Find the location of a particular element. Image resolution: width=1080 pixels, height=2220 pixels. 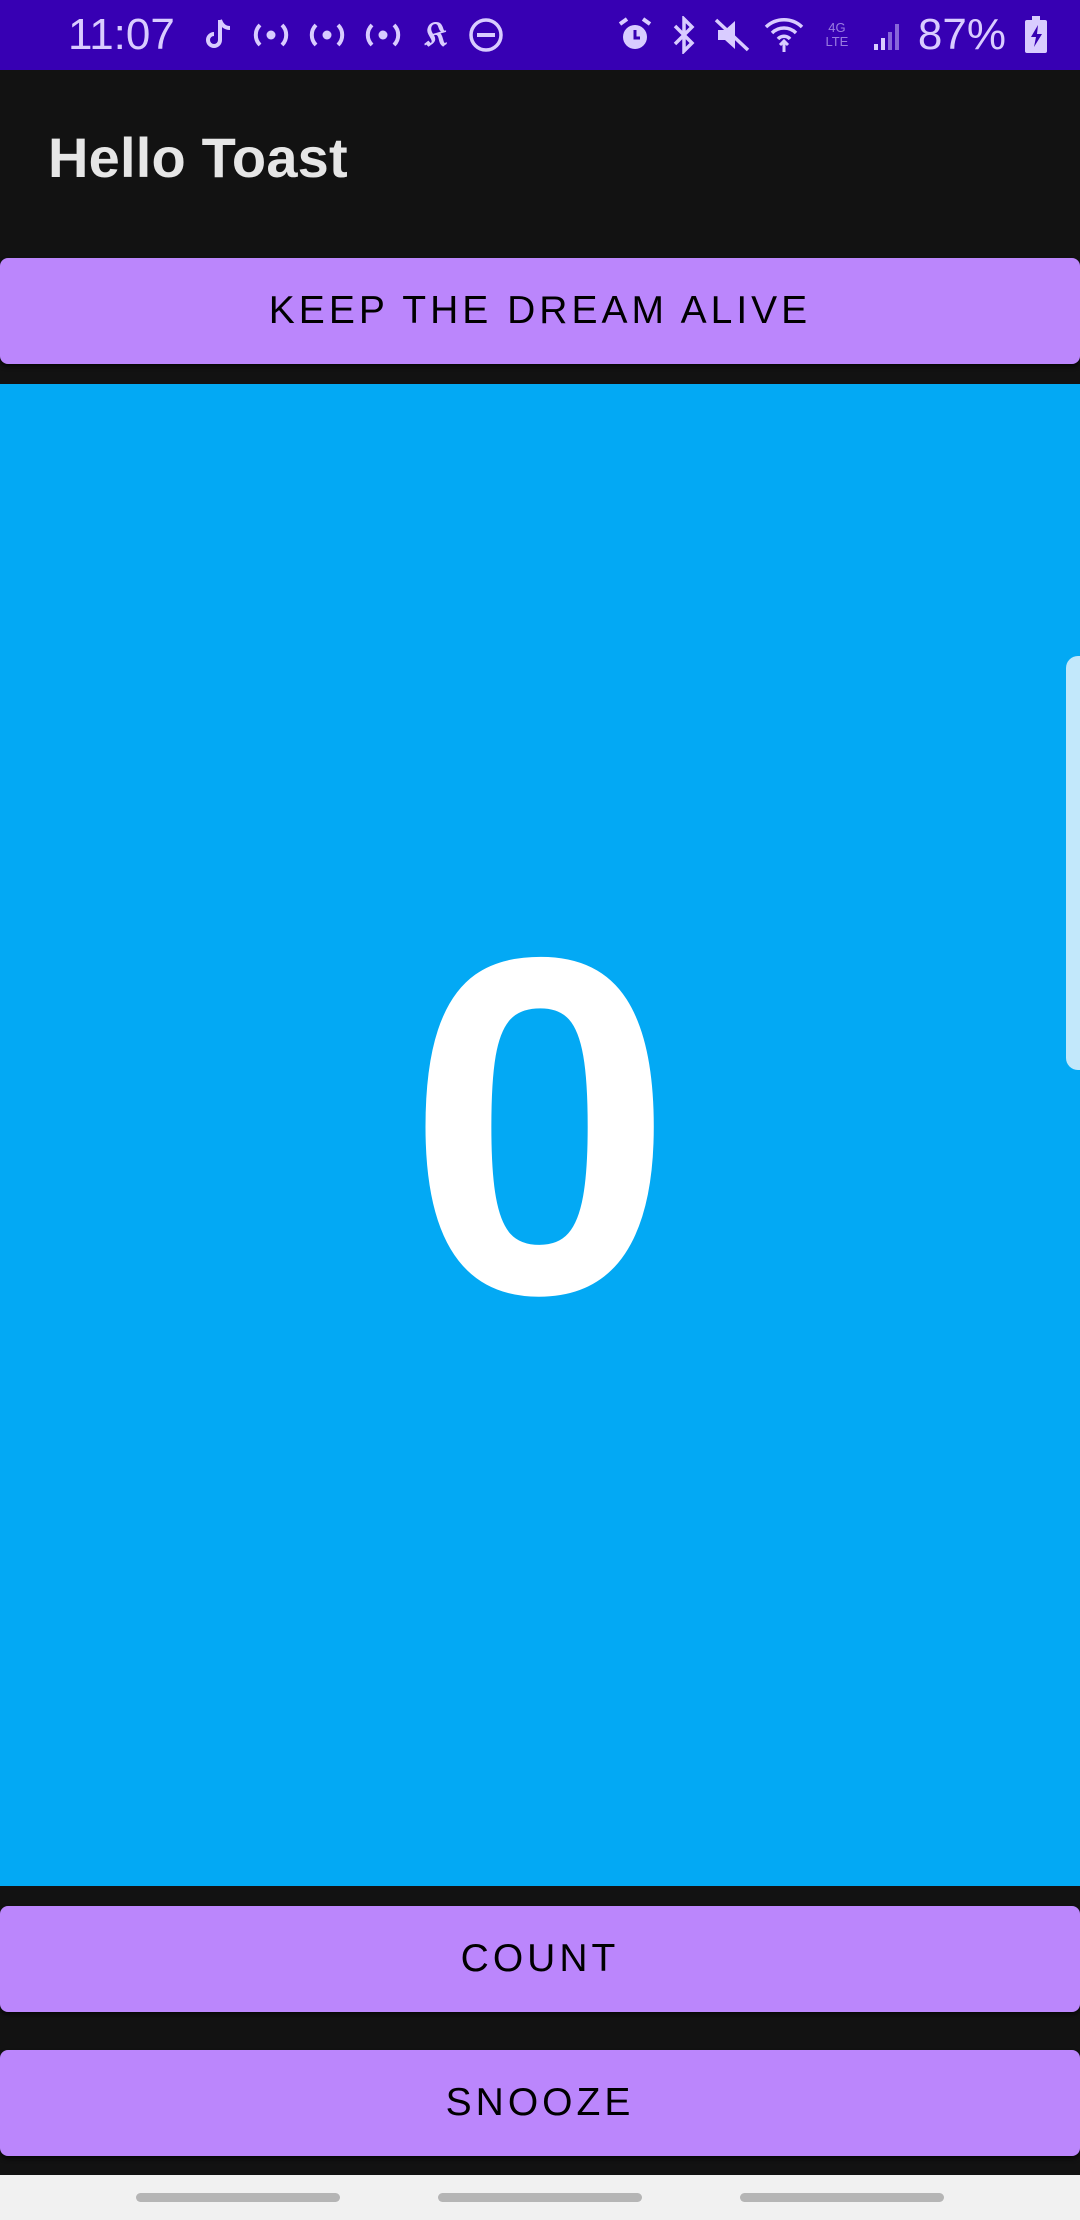

counter-value: 0 is located at coordinates (540, 1125).